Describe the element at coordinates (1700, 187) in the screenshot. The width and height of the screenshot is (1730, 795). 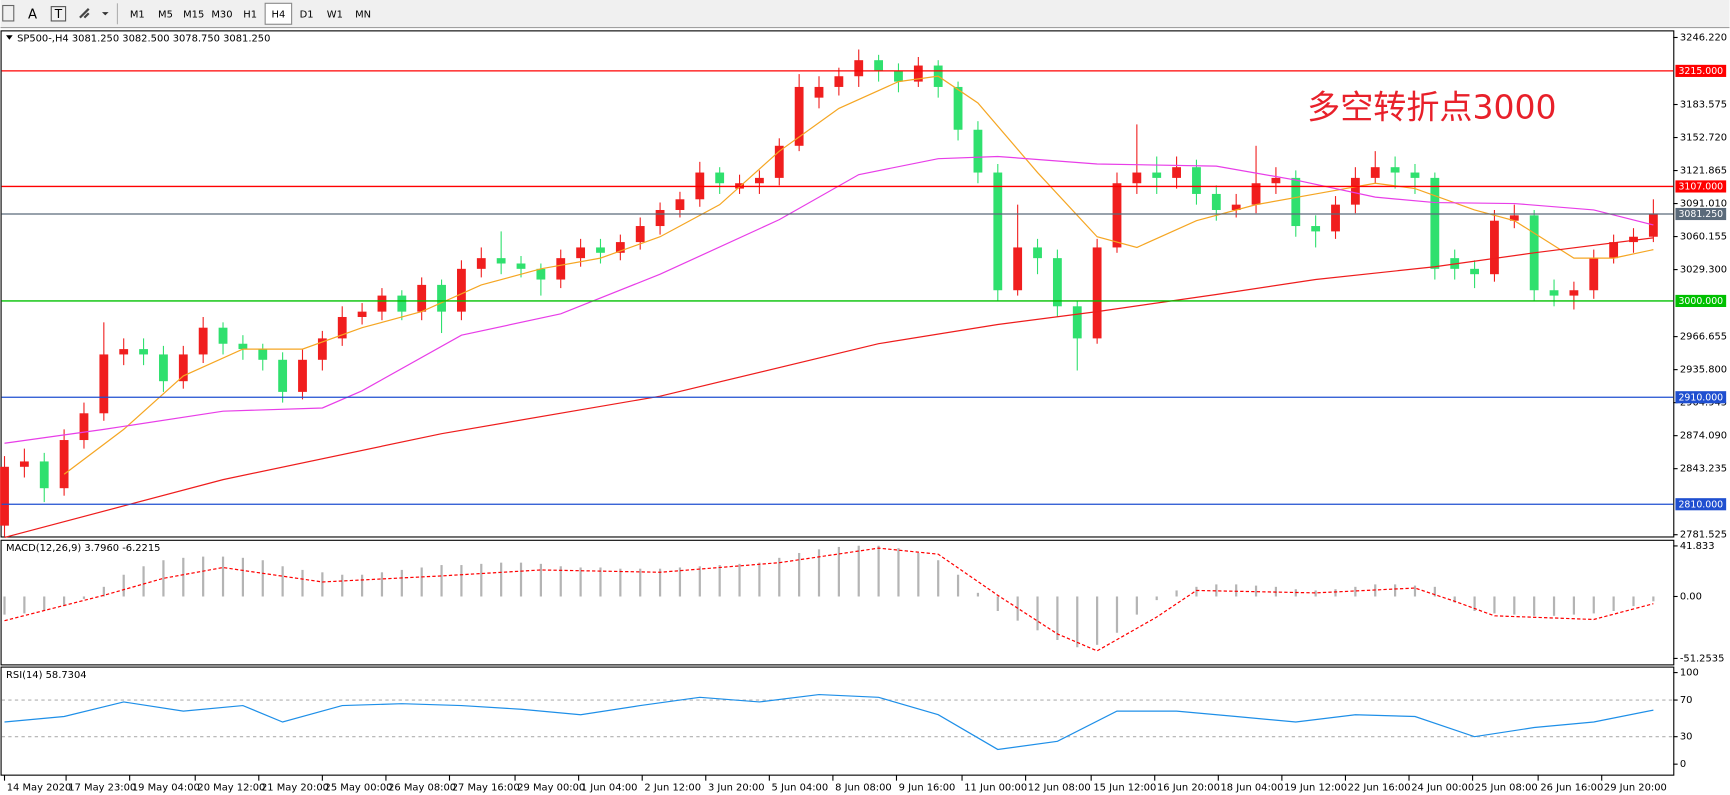
I see `price-level-label: 3107.000` at that location.